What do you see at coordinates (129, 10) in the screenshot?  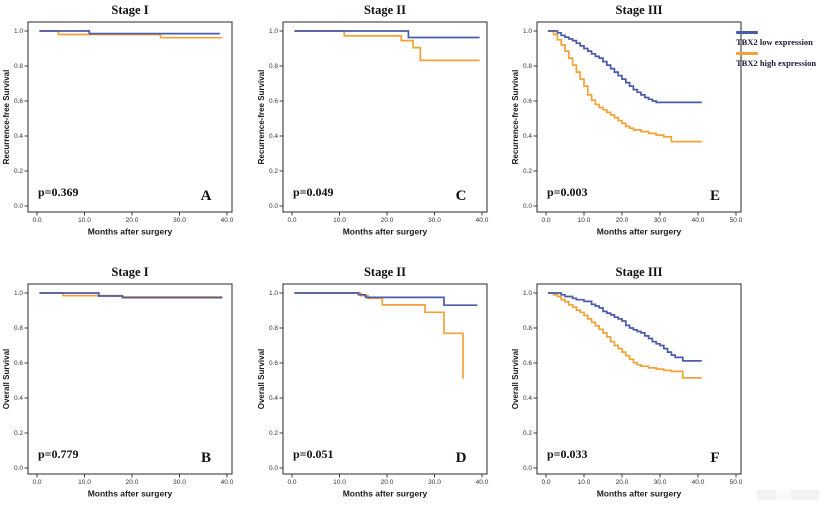 I see `panel-title: Stage I` at bounding box center [129, 10].